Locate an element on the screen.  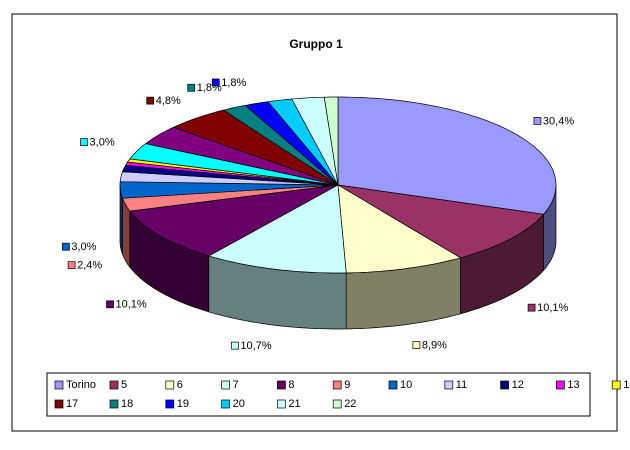
legend-box is located at coordinates (318, 394).